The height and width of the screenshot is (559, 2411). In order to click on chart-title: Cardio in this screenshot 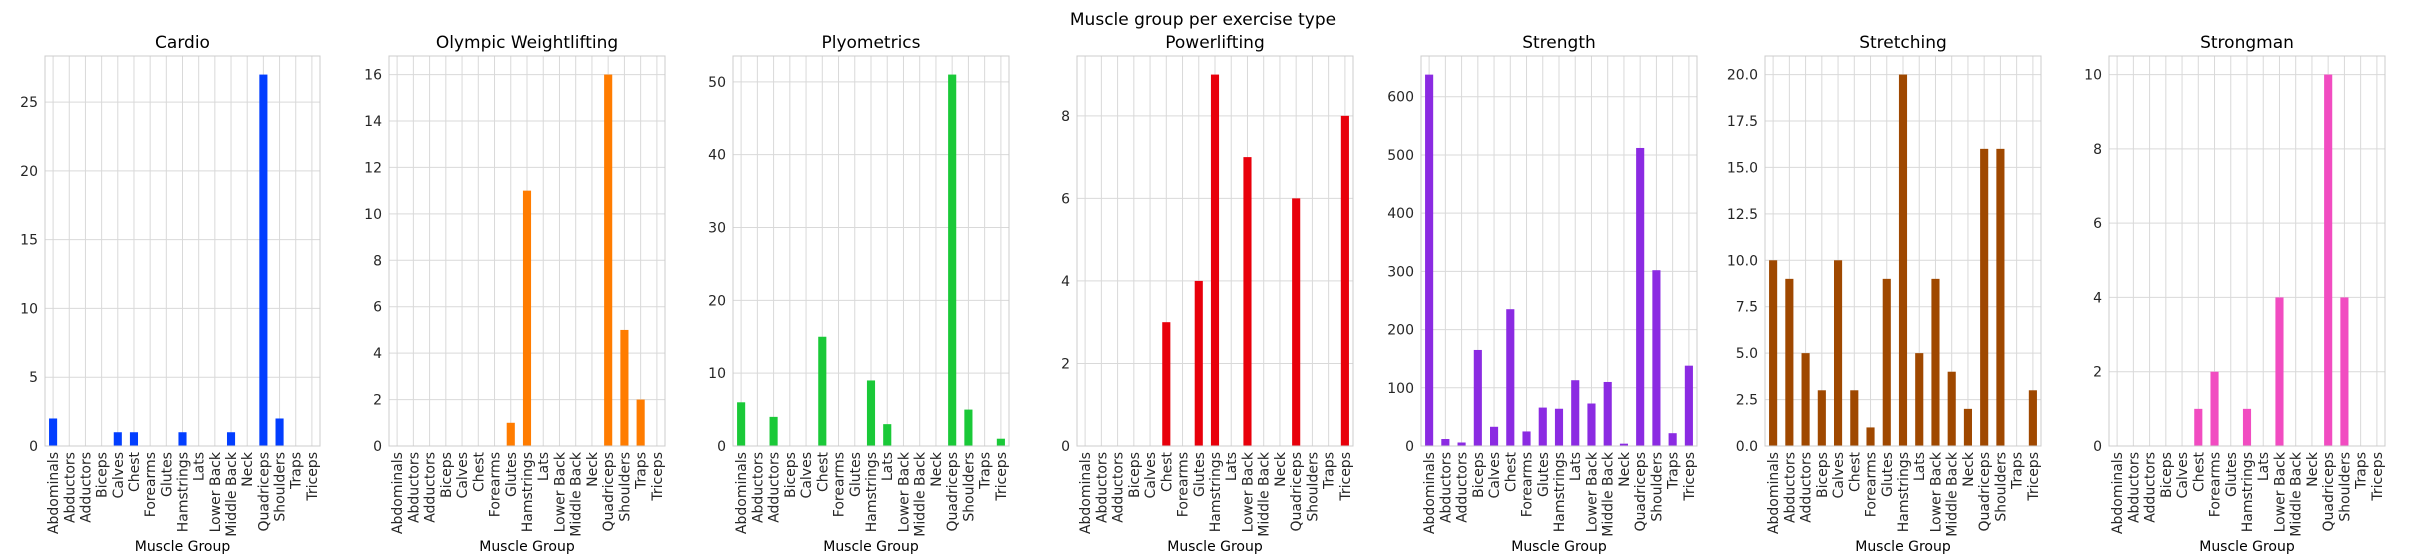, I will do `click(182, 43)`.